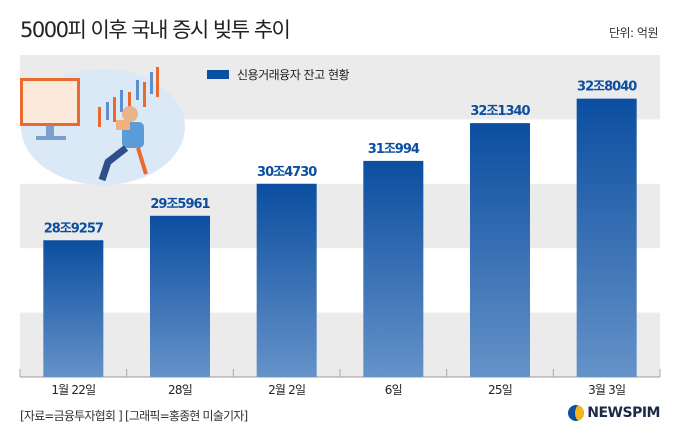  I want to click on logo-text: NEWSPIM, so click(623, 413).